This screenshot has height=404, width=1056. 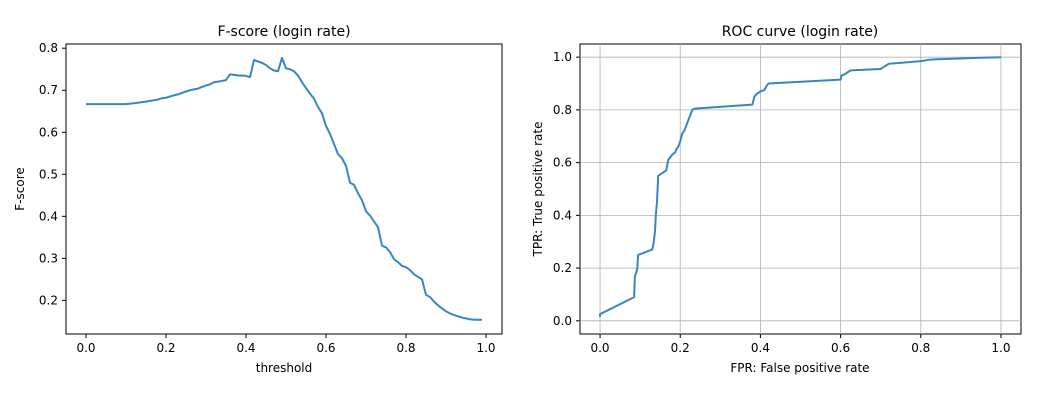 What do you see at coordinates (48, 258) in the screenshot?
I see `fscore-y-tick-label: 0.3` at bounding box center [48, 258].